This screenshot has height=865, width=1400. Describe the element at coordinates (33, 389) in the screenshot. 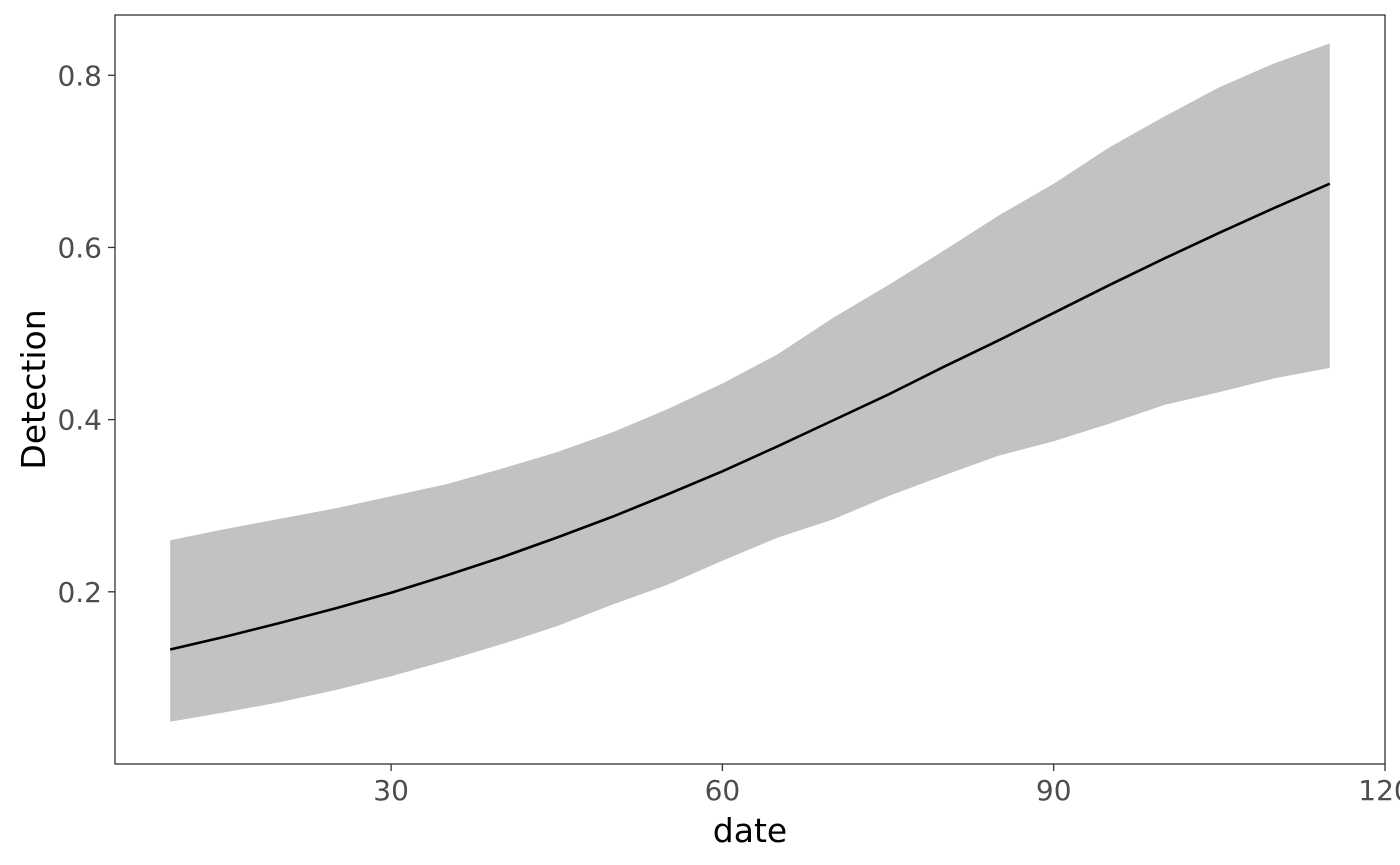

I see `y-axis-title: Detection` at that location.